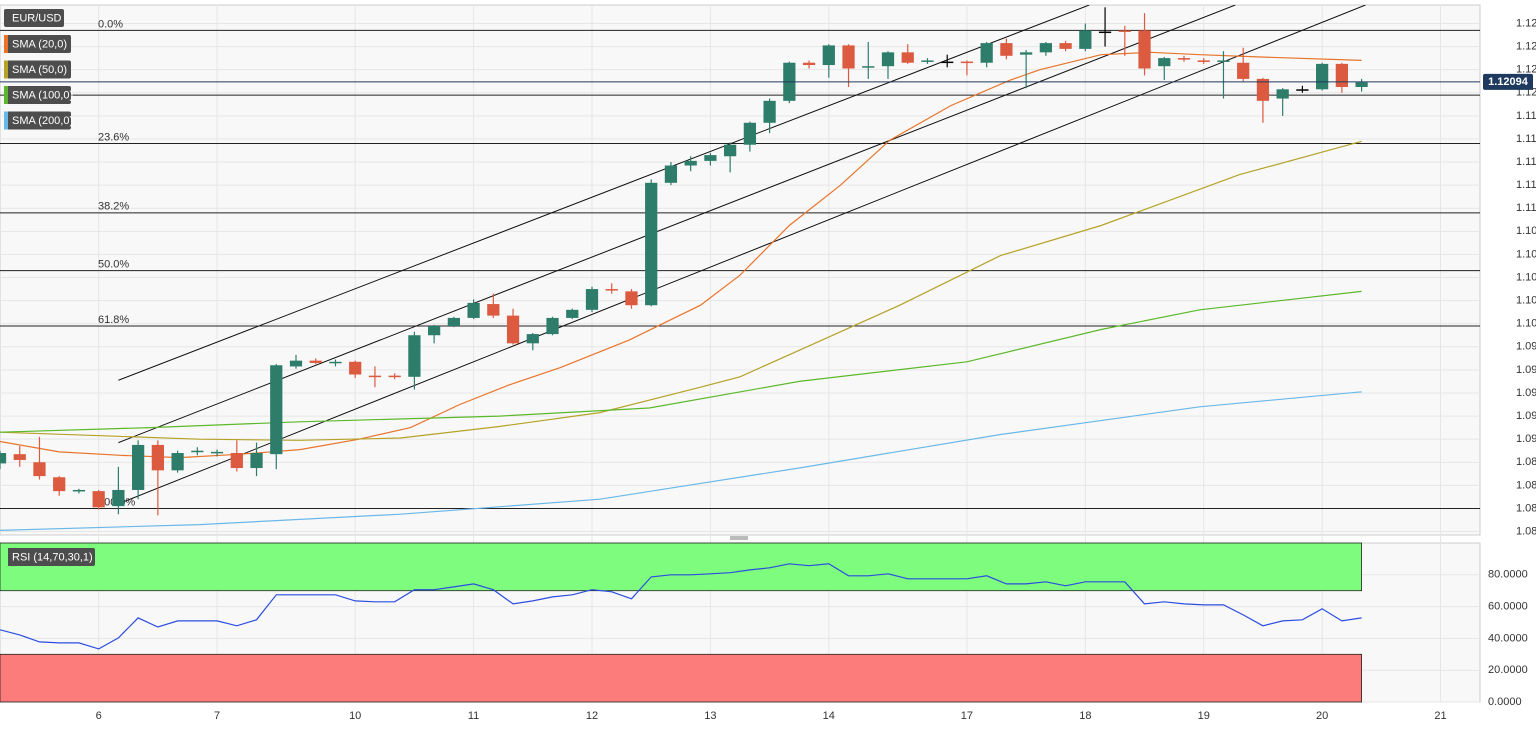 This screenshot has width=1536, height=738. Describe the element at coordinates (1526, 162) in the screenshot. I see `y-tick-label: 1.1140` at that location.